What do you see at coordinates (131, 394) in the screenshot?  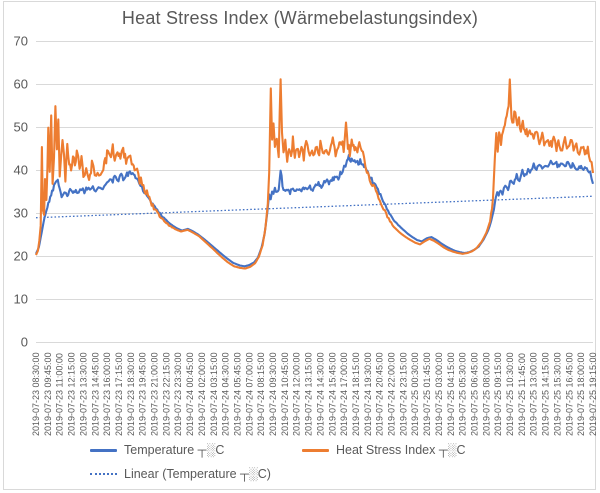 I see `x-axis-tick-label: 2019-07-23 18:30:00` at bounding box center [131, 394].